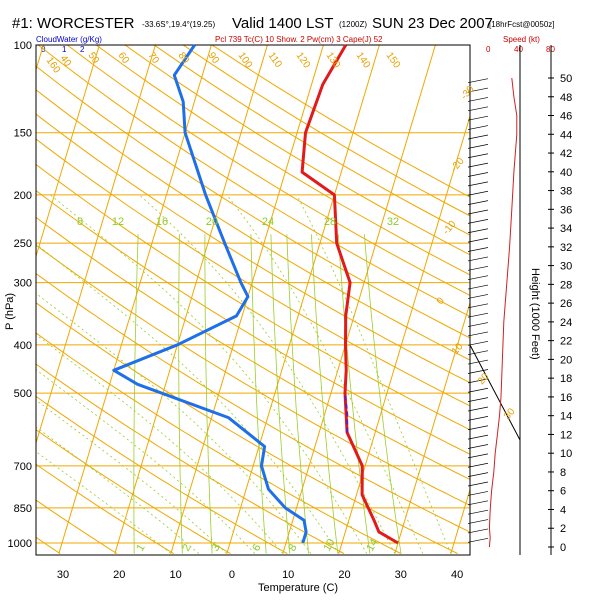 This screenshot has height=600, width=600. Describe the element at coordinates (393, 222) in the screenshot. I see `mixing-ratio-label: 32` at that location.